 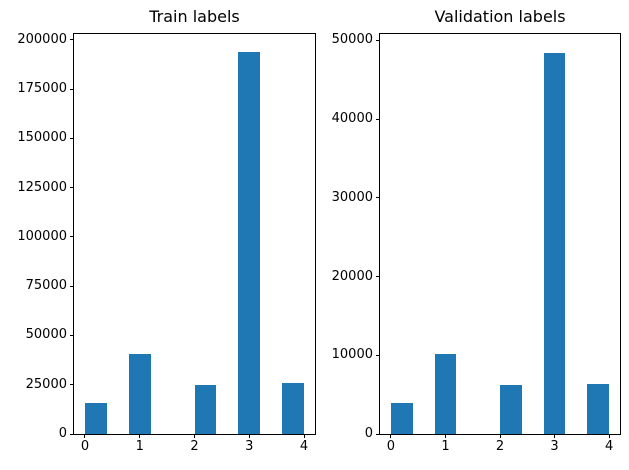 What do you see at coordinates (42, 39) in the screenshot?
I see `y-tick-label: 200000` at bounding box center [42, 39].